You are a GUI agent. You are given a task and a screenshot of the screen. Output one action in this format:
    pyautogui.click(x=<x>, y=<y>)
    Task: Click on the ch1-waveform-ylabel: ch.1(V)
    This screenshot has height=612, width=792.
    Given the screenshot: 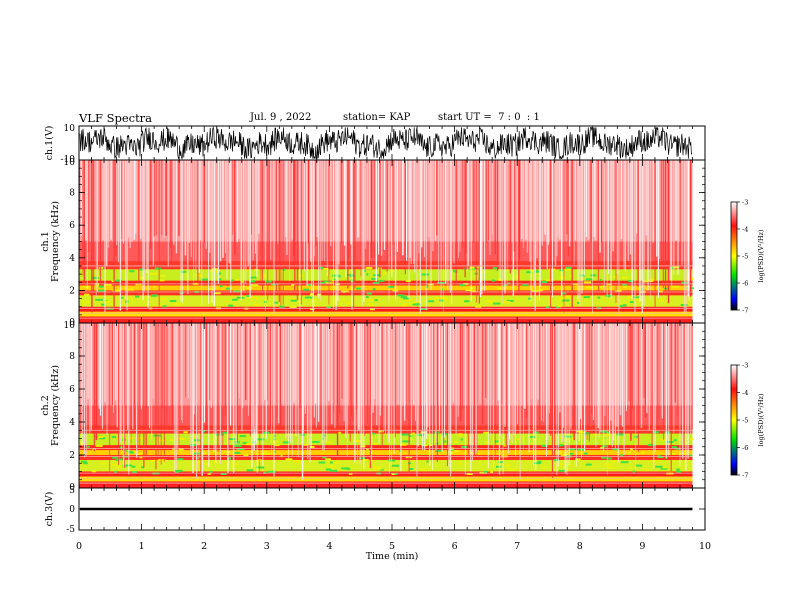 What is the action you would take?
    pyautogui.click(x=49, y=143)
    